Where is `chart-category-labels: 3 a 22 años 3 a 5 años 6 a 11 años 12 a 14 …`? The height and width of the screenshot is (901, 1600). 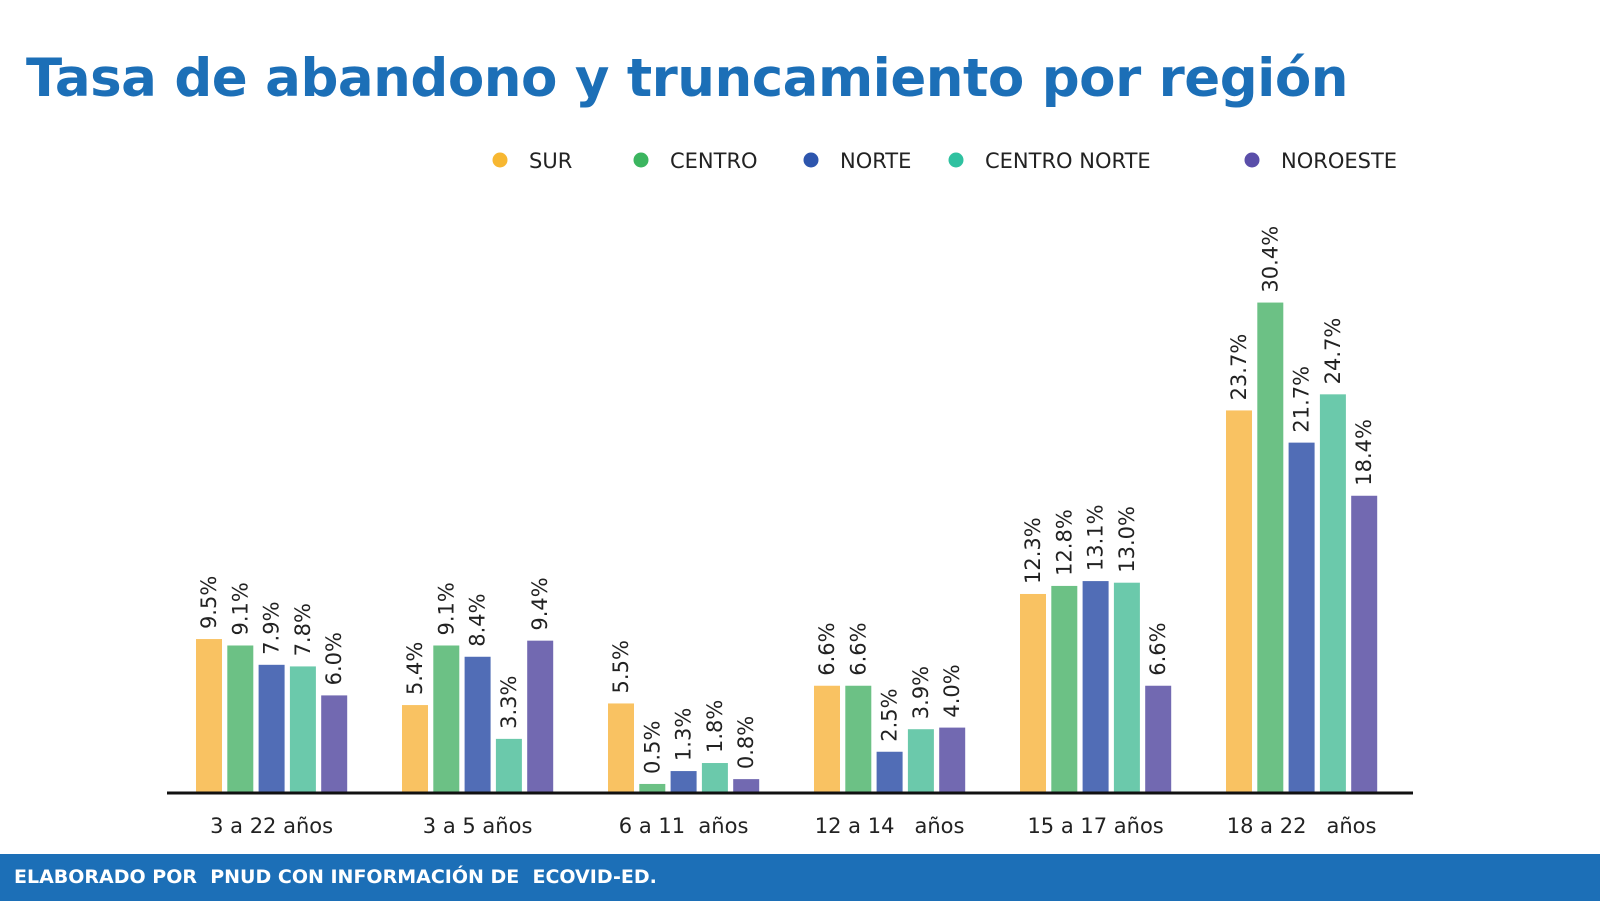 chart-category-labels: 3 a 22 años 3 a 5 años 6 a 11 años 12 a 14 … is located at coordinates (793, 826).